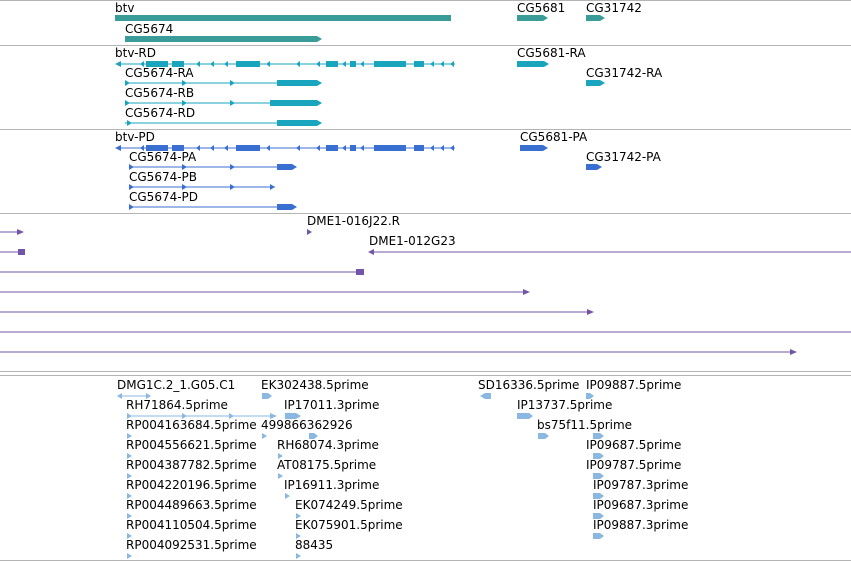  Describe the element at coordinates (634, 445) in the screenshot. I see `est-label: IP09687.5prime` at that location.